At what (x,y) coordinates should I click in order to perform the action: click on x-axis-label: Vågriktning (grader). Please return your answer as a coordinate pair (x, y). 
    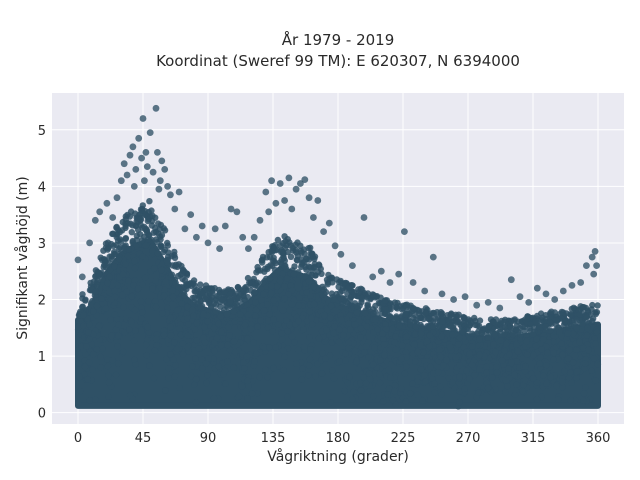
    Looking at the image, I should click on (338, 456).